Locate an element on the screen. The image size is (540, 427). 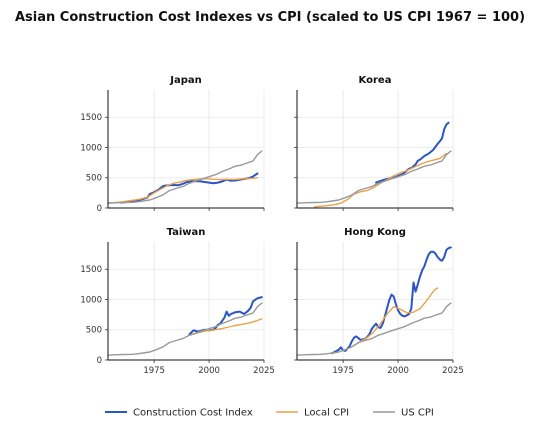
series-line-construction-cost-index-korea is located at coordinates (412, 152).